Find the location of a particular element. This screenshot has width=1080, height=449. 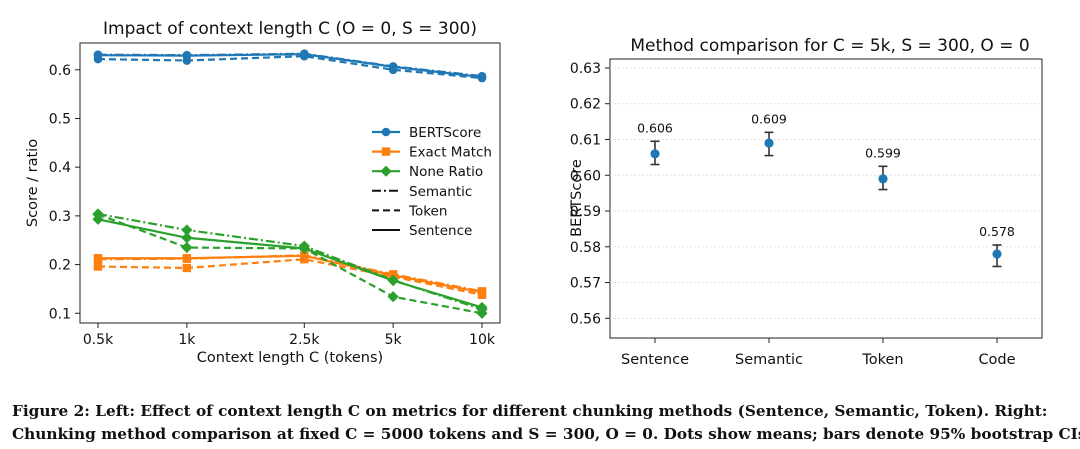

left-y-tick-label: 0.2 is located at coordinates (60, 266).